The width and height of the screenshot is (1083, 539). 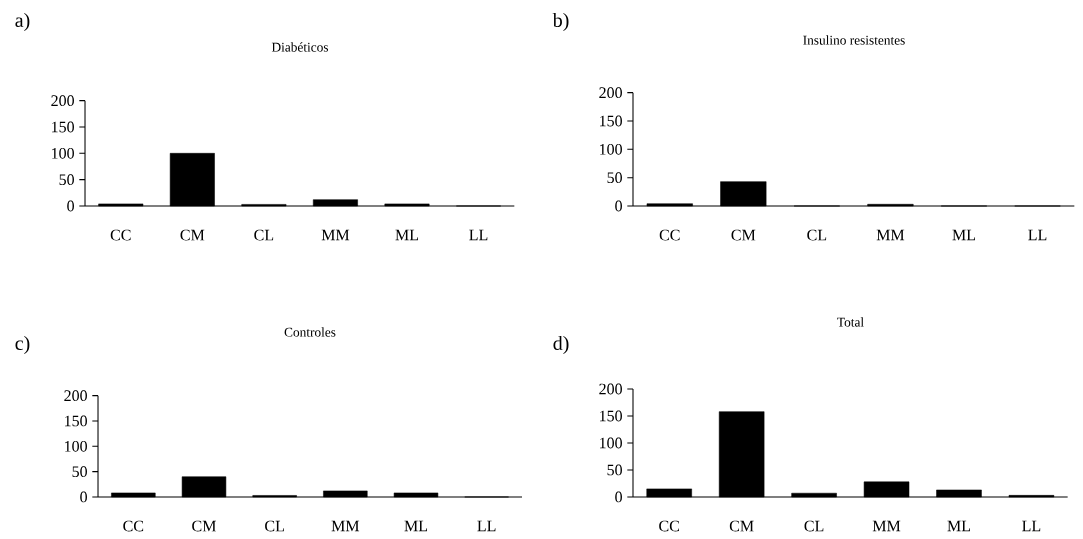 I want to click on text: b), so click(x=560, y=22).